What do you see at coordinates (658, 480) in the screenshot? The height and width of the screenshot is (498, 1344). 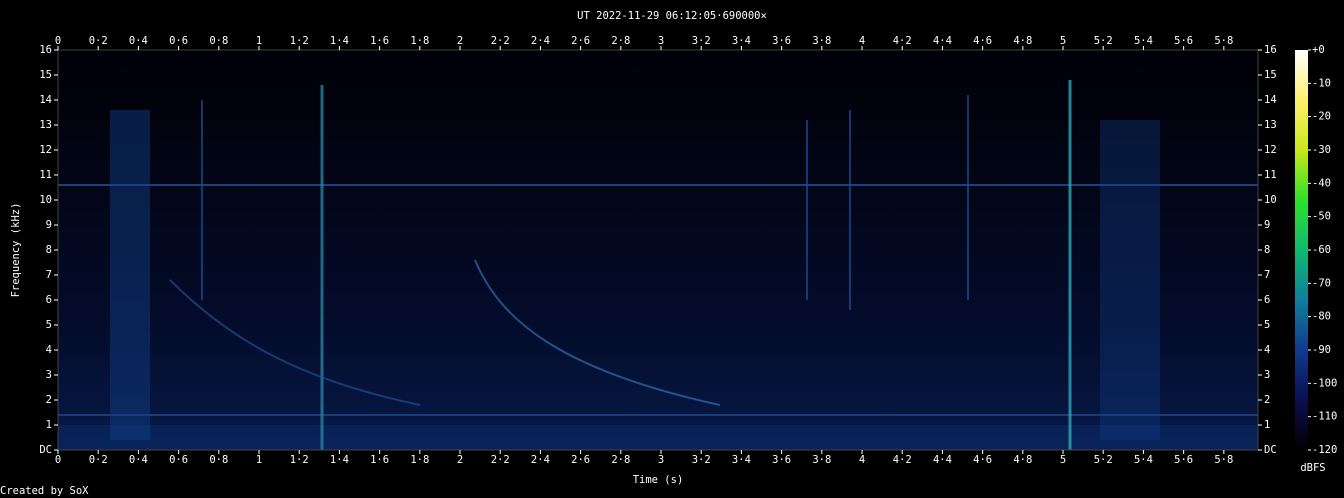 I see `x-axis-label: Time (s)` at bounding box center [658, 480].